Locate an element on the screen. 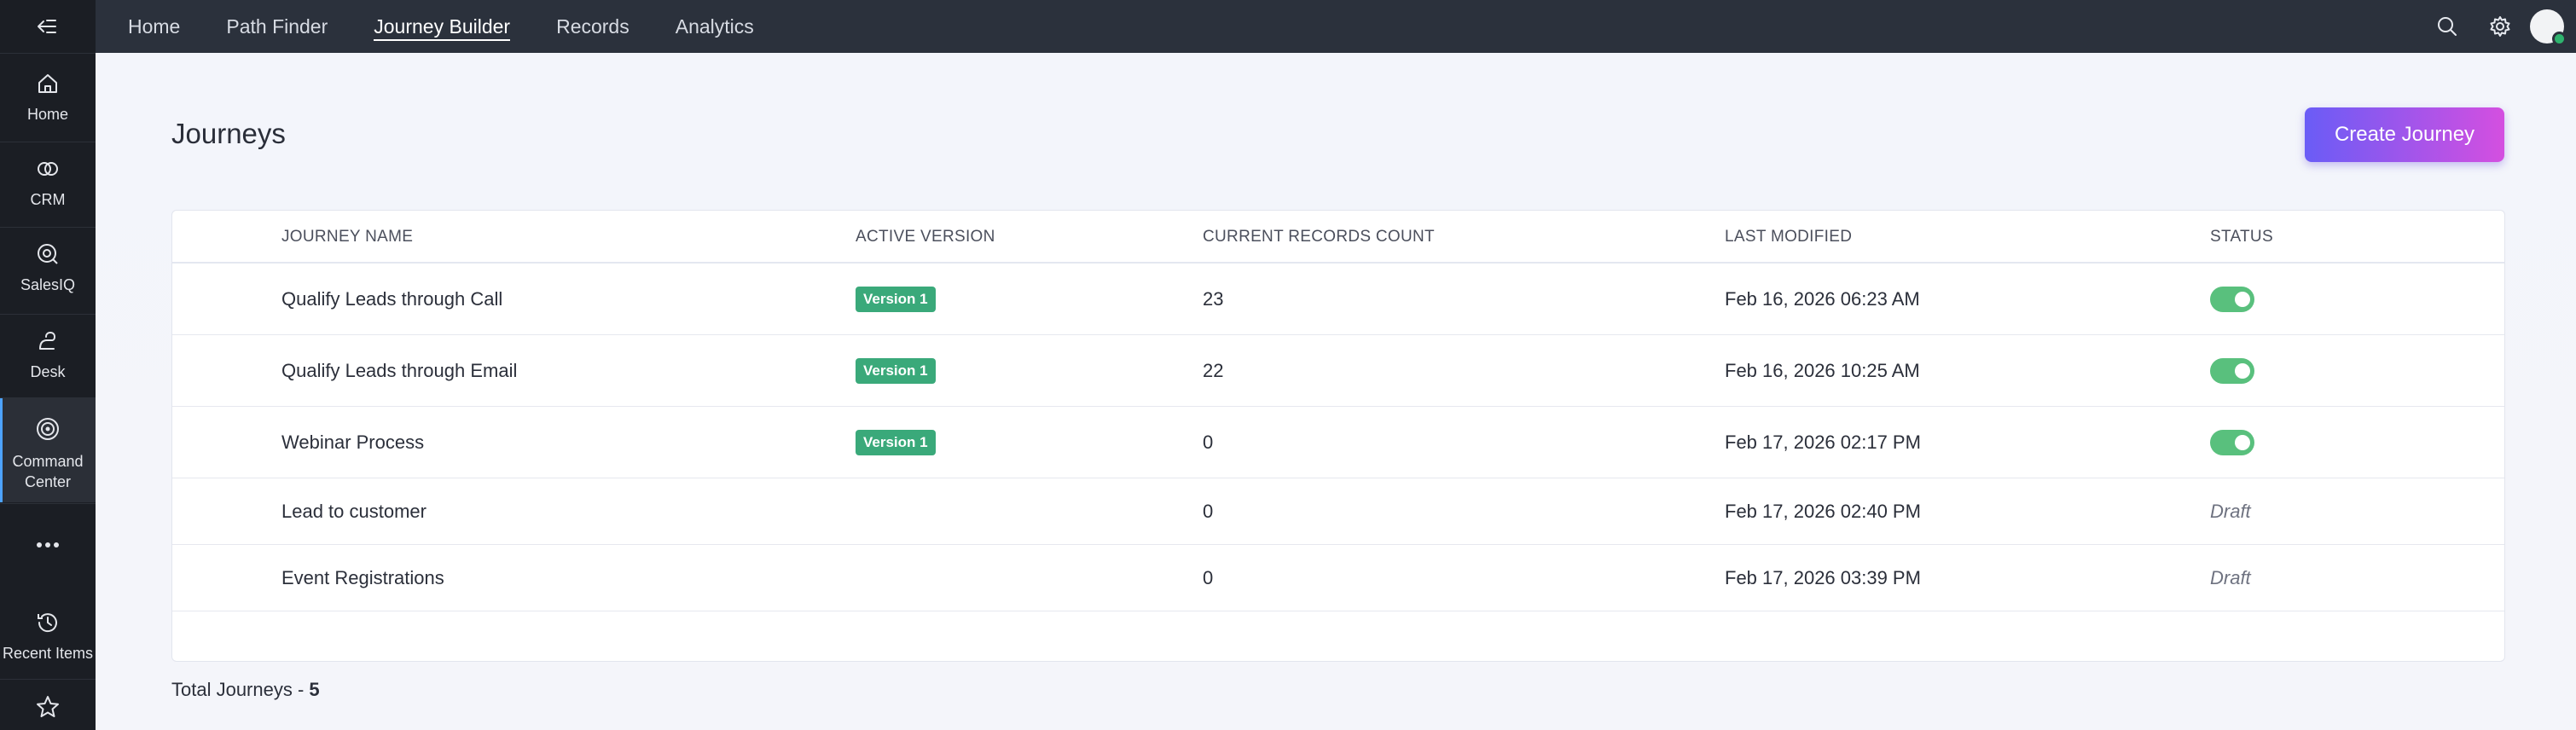  settings-button is located at coordinates (2500, 27).